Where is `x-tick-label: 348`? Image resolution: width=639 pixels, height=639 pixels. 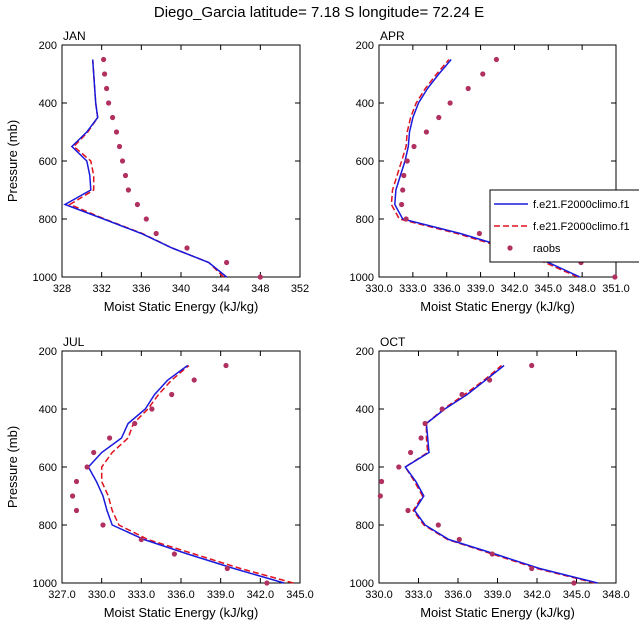
x-tick-label: 348 is located at coordinates (260, 289).